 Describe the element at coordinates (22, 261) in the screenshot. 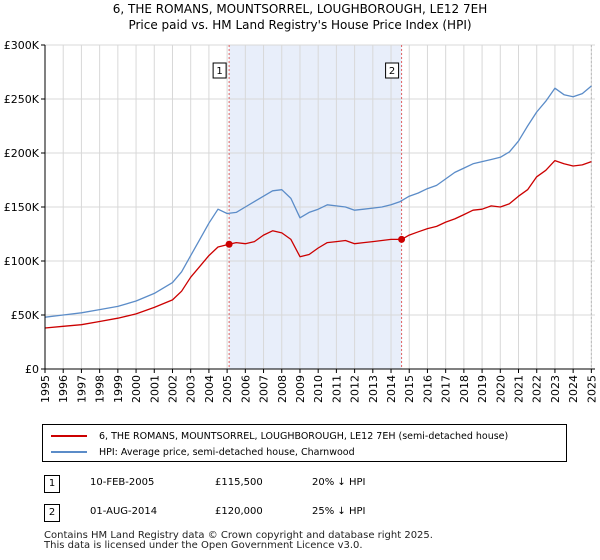

I see `y-tick-label: £100K` at that location.